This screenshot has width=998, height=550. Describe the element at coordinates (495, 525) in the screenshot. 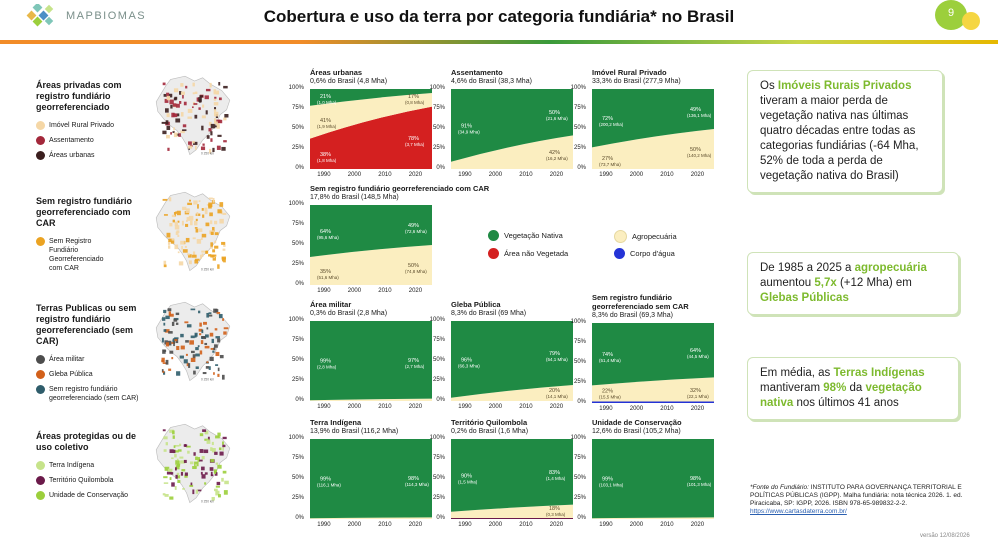

I see `x-tick-label: 2000` at that location.